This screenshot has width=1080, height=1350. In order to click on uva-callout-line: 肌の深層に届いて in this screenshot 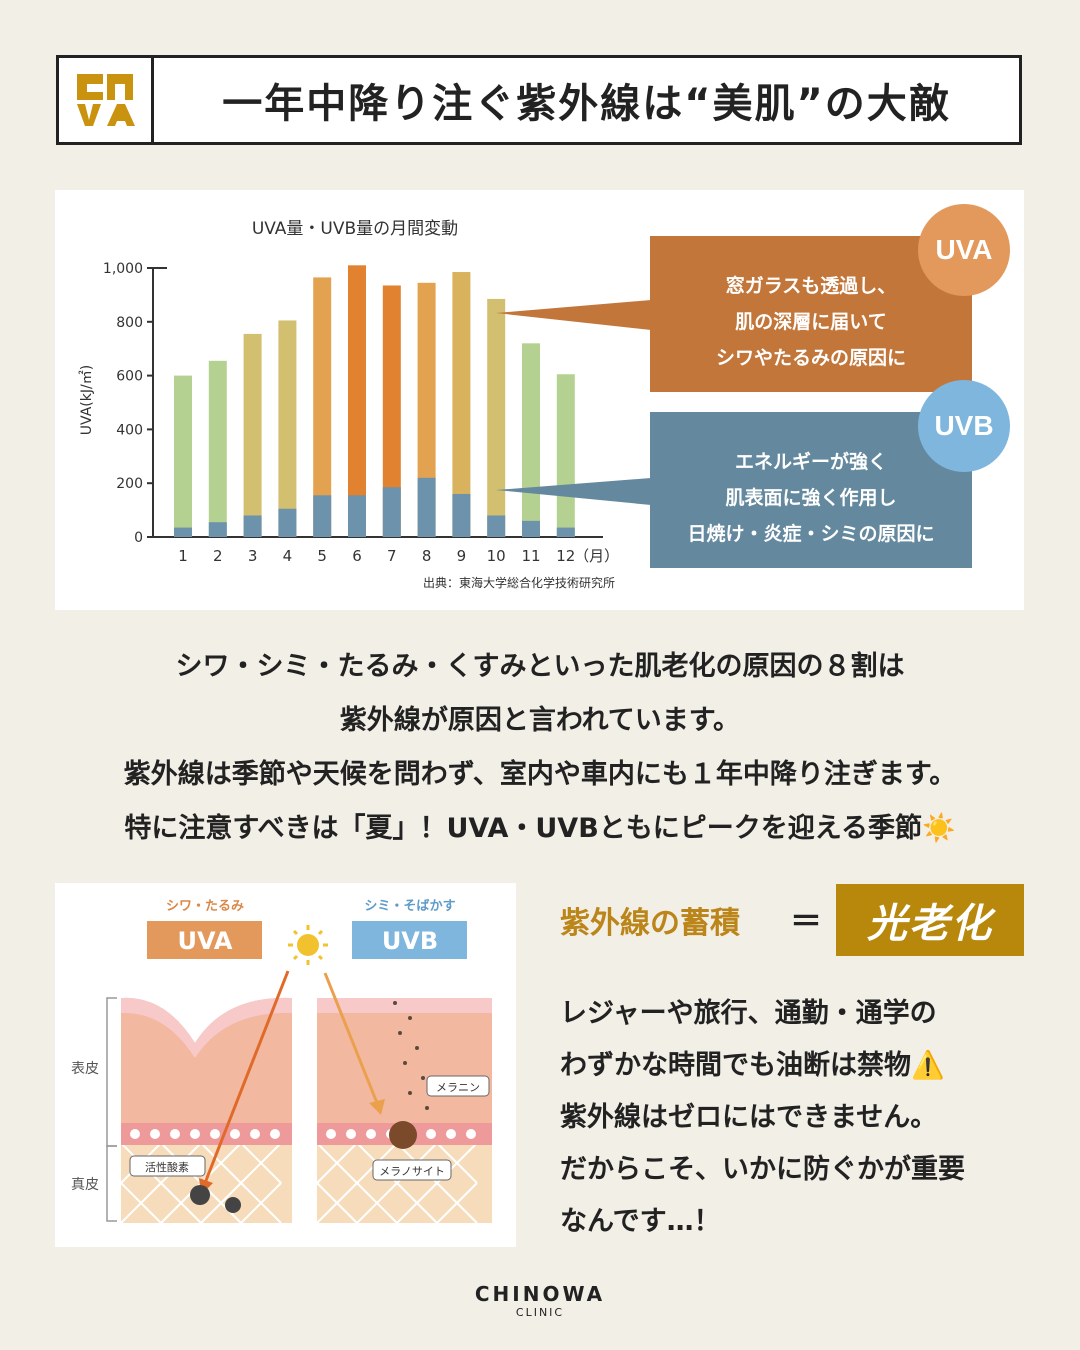, I will do `click(811, 322)`.